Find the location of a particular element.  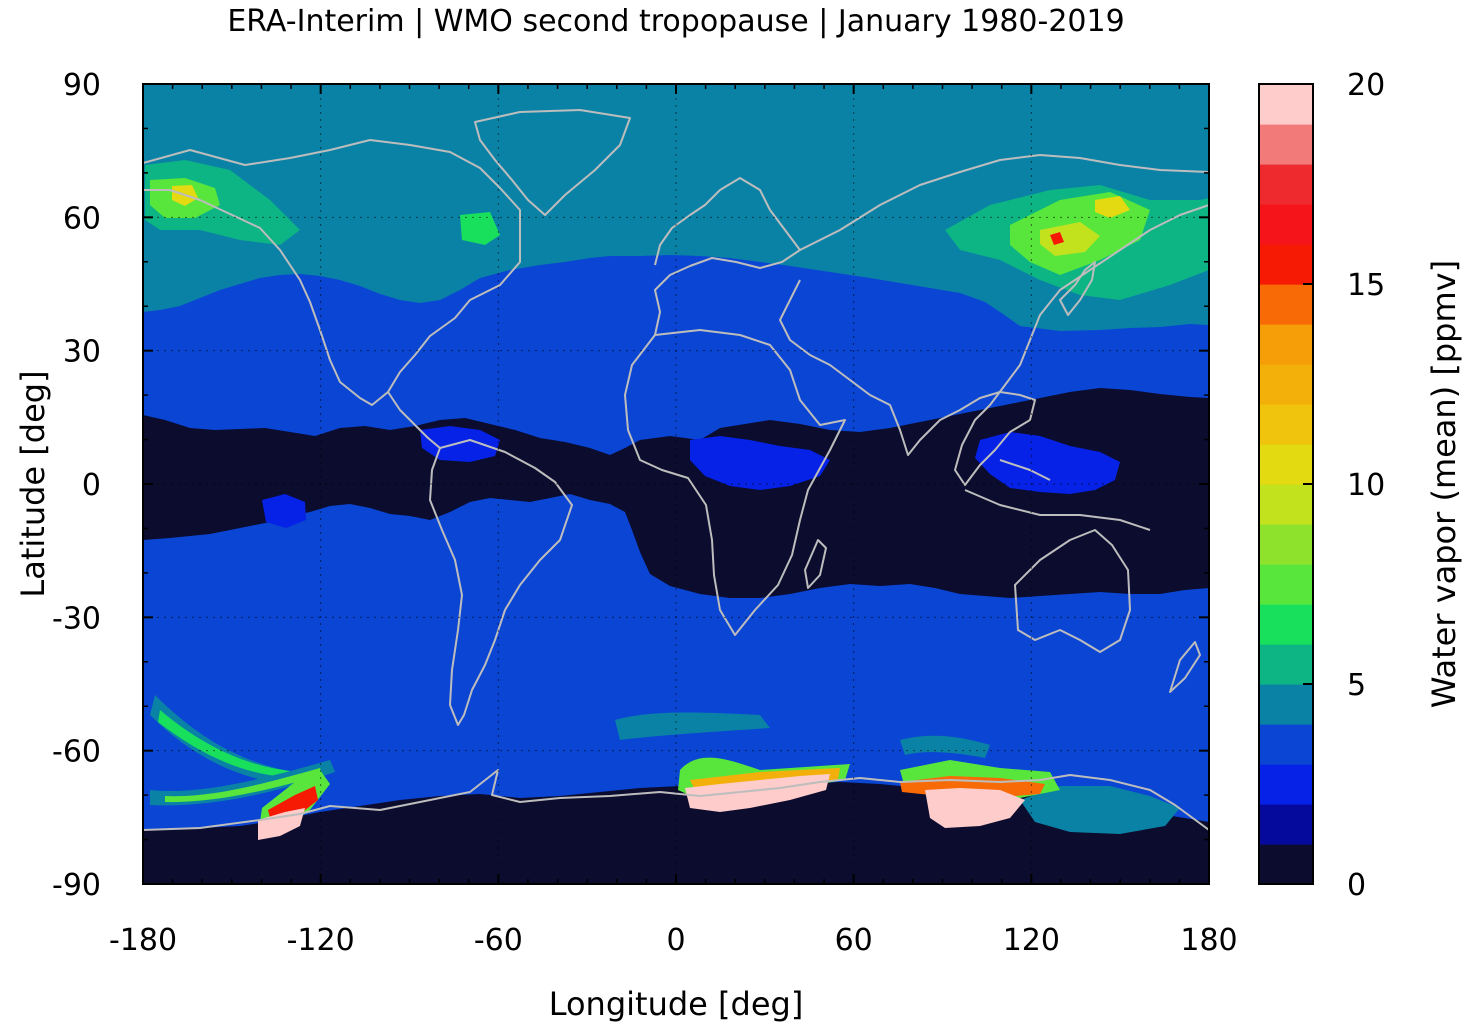

coast-greenland is located at coordinates (552, 162).